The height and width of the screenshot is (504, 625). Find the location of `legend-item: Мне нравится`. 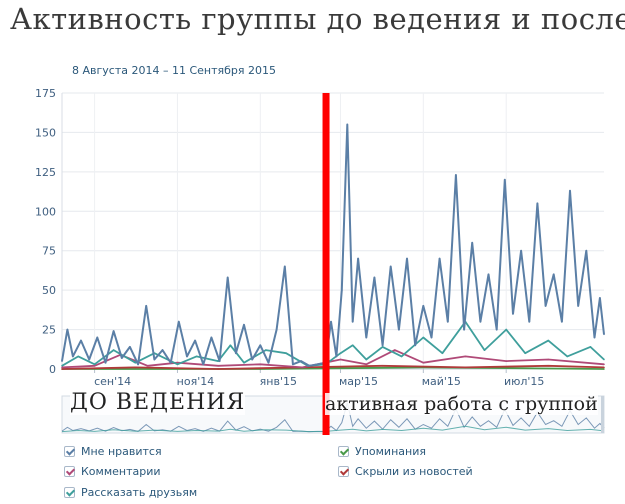

legend-item: Мне нравится is located at coordinates (113, 451).